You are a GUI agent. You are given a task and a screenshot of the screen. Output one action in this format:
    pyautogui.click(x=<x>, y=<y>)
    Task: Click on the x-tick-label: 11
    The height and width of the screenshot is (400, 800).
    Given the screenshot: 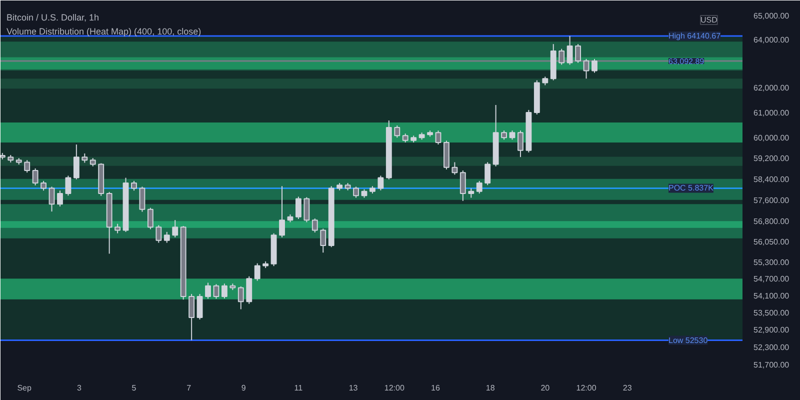 What is the action you would take?
    pyautogui.click(x=299, y=388)
    